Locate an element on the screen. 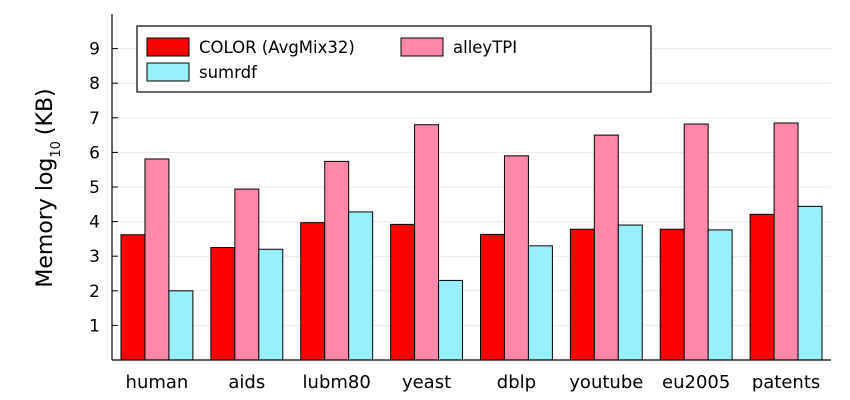 Image resolution: width=850 pixels, height=400 pixels. x-tick-label-yeast: yeast is located at coordinates (426, 382).